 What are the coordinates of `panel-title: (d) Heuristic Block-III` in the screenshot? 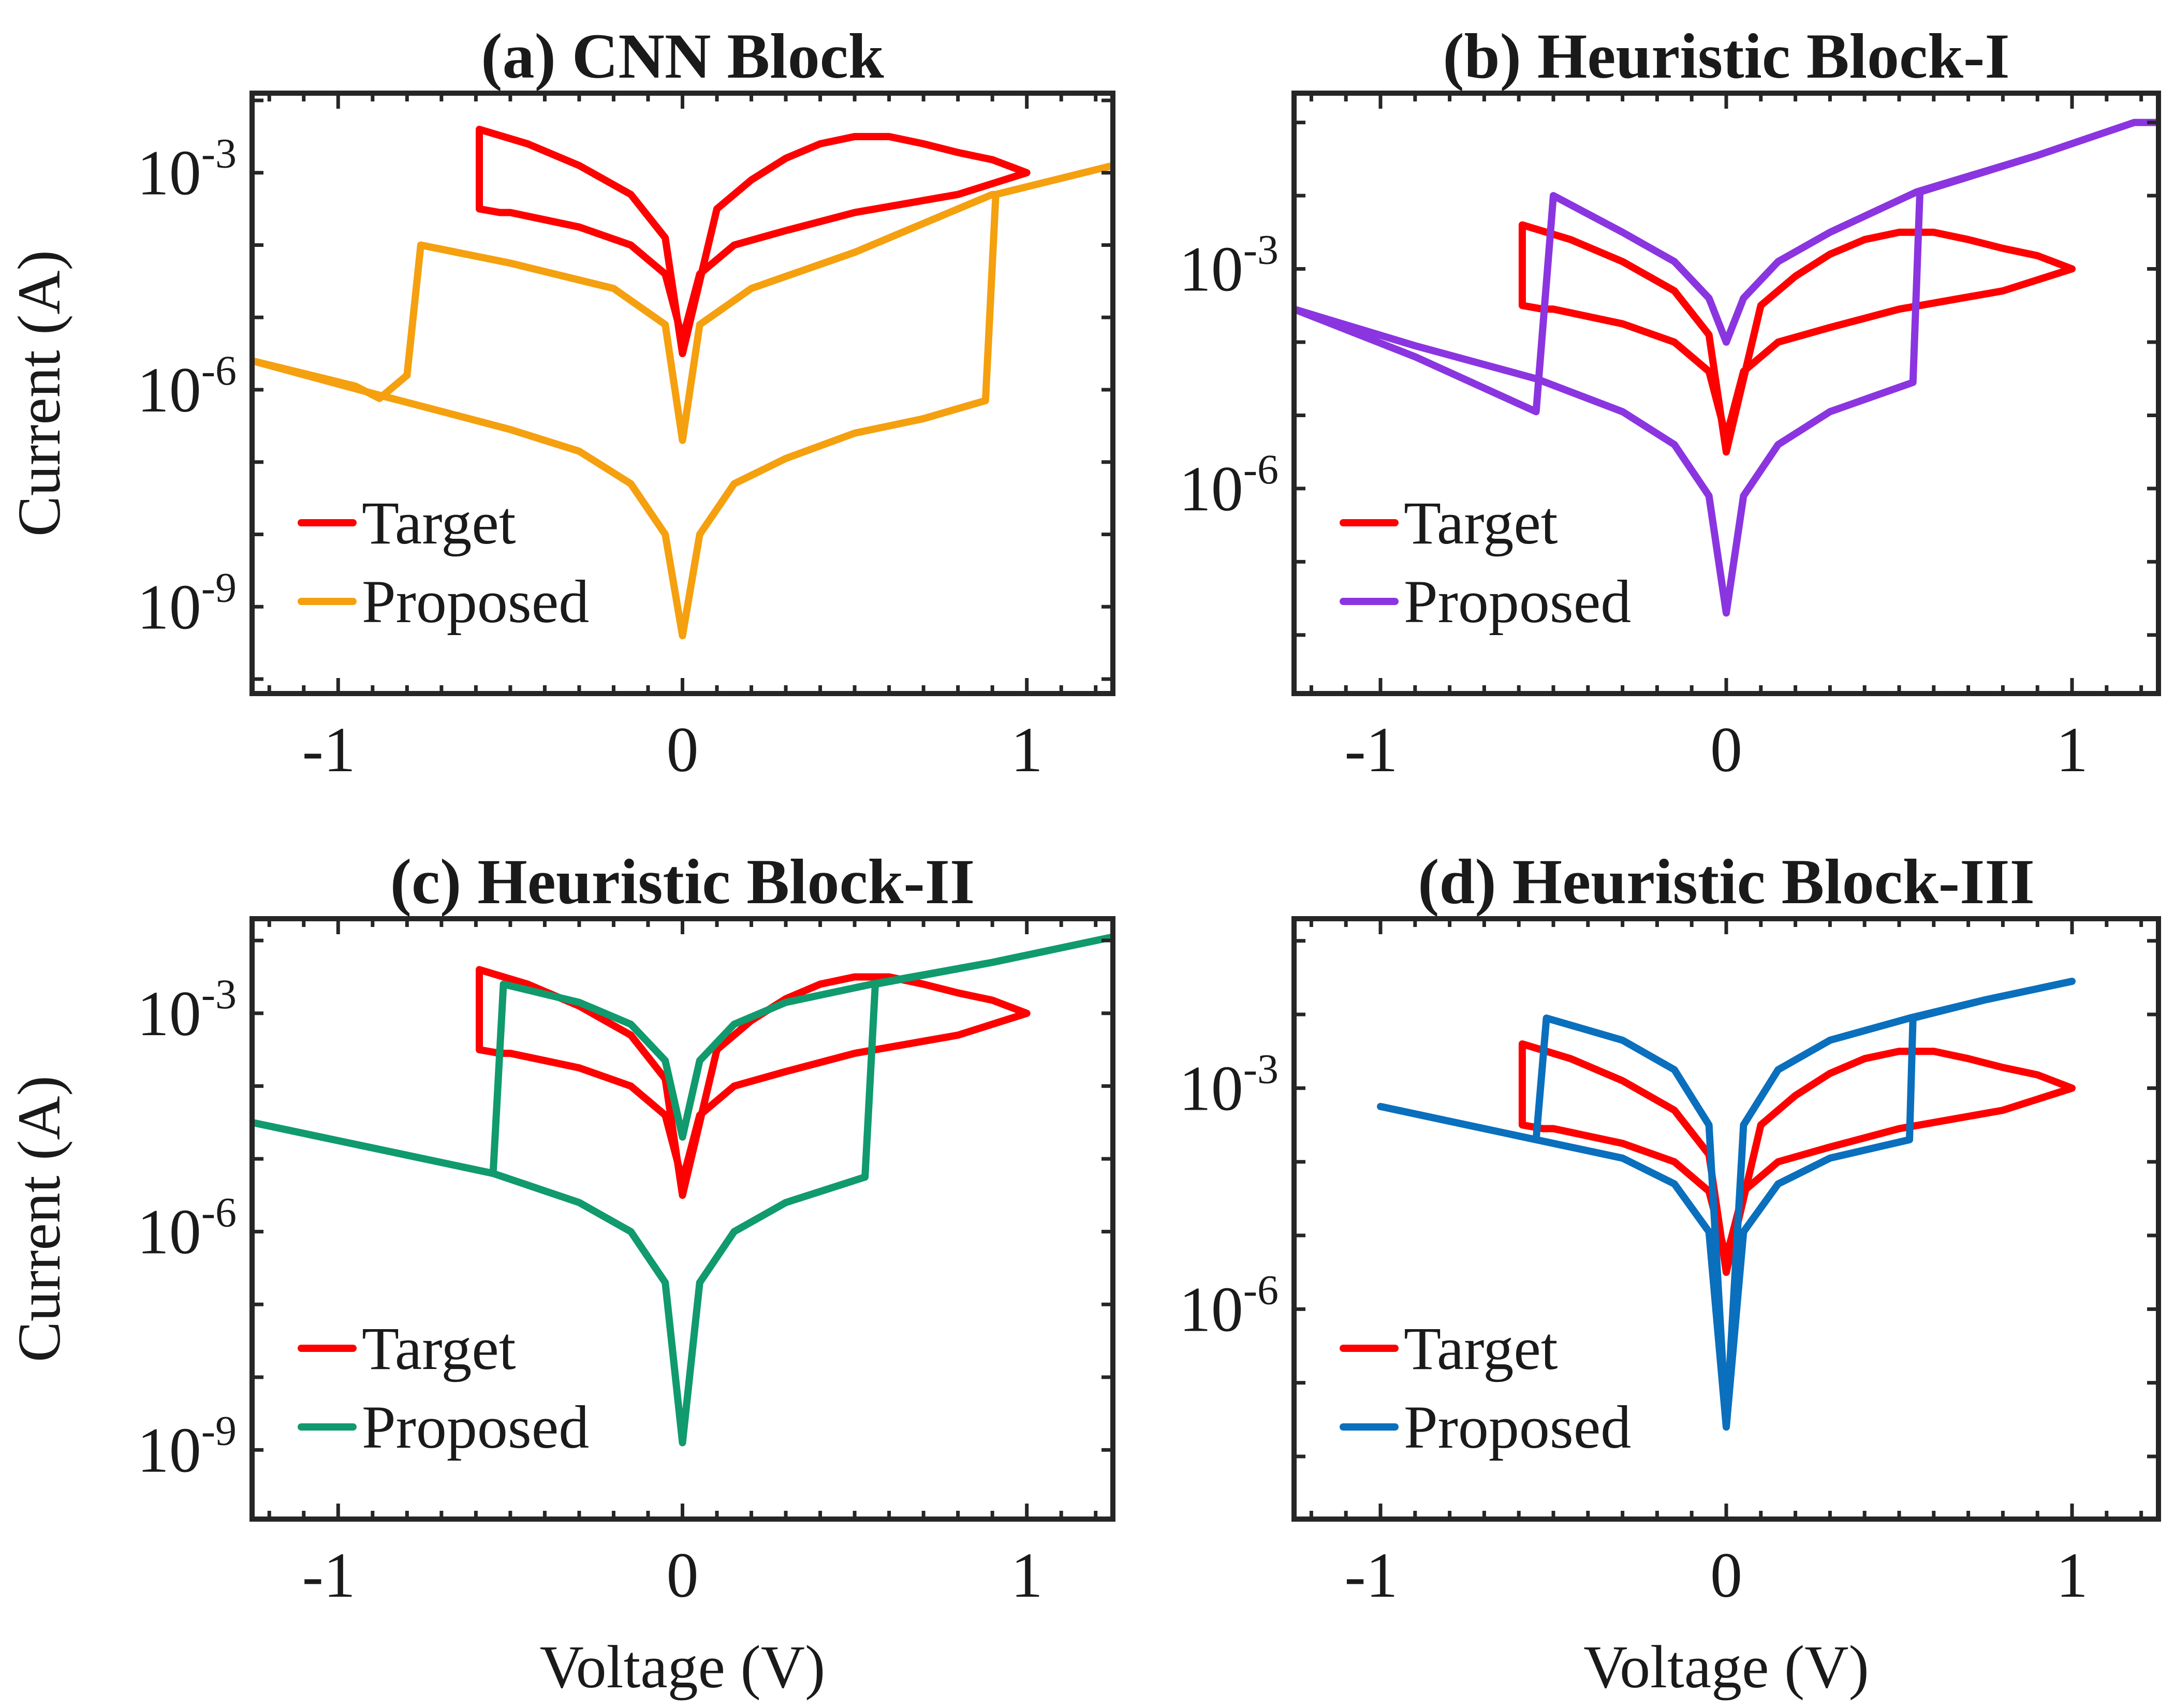 It's located at (1727, 881).